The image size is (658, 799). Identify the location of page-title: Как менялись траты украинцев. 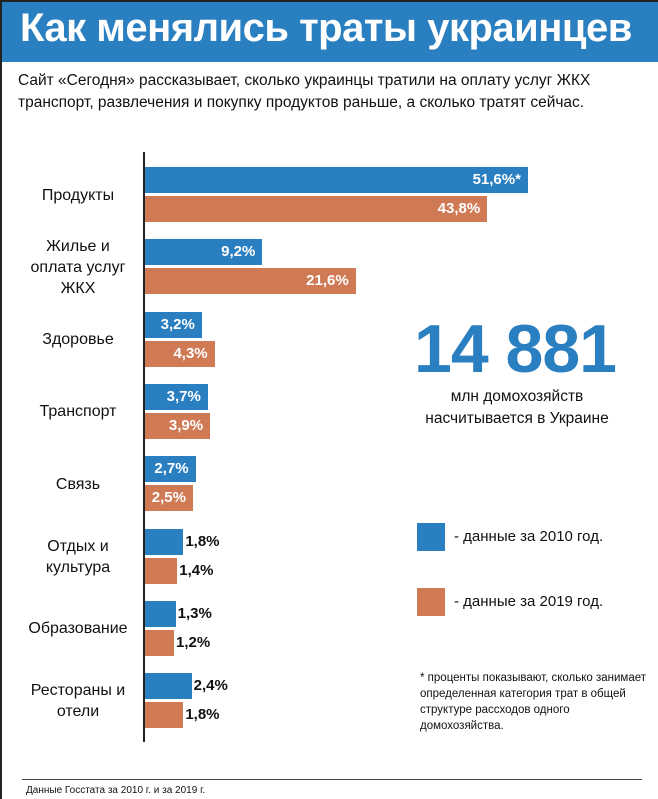
(326, 28).